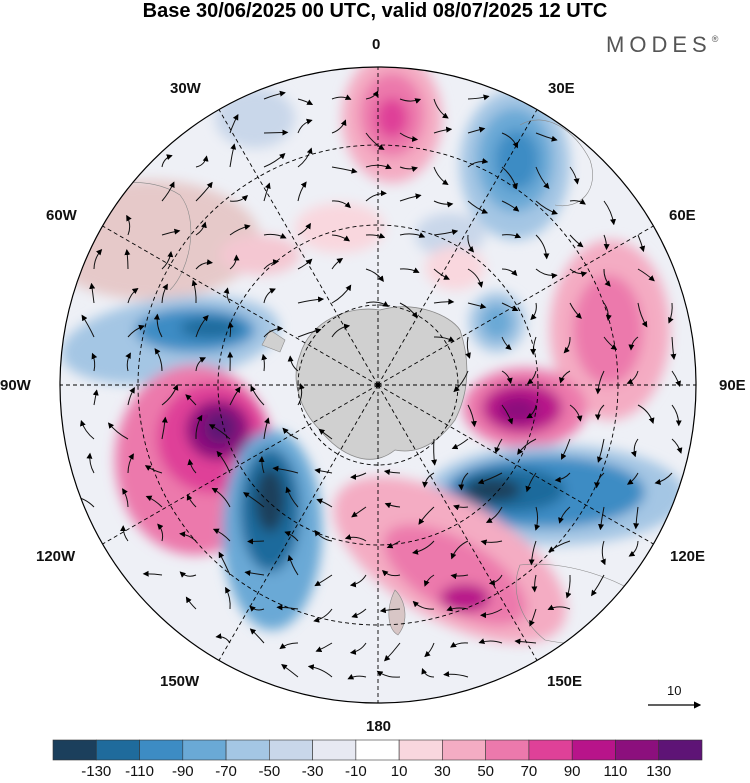  Describe the element at coordinates (682, 215) in the screenshot. I see `lon-label-60e: 60E` at that location.